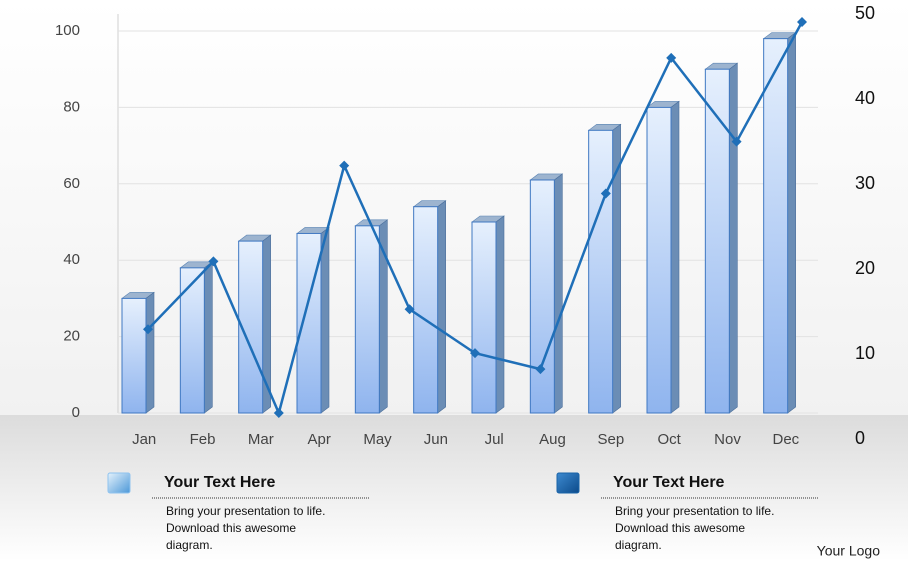 This screenshot has height=561, width=908. Describe the element at coordinates (144, 439) in the screenshot. I see `x-tick-label: Jan` at that location.